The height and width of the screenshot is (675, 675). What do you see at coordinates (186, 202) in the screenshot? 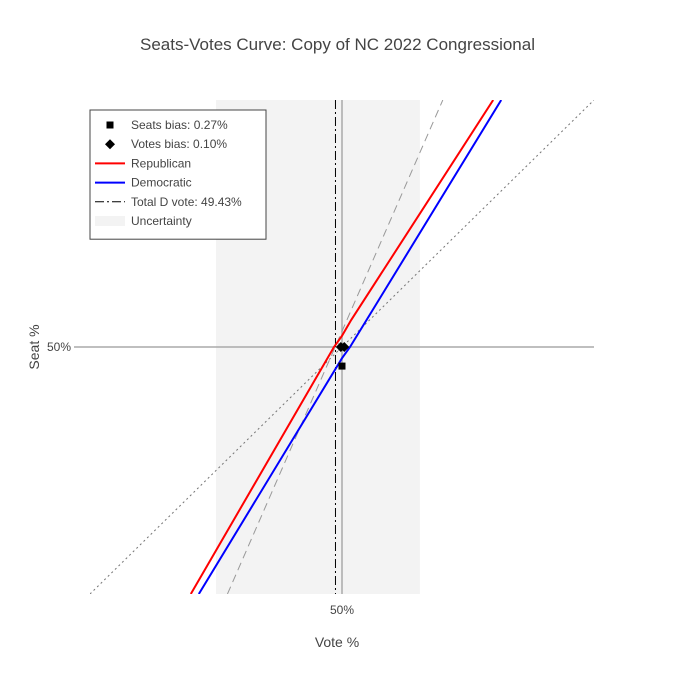
I see `legend-label-4: Total D vote: 49.43%` at bounding box center [186, 202].